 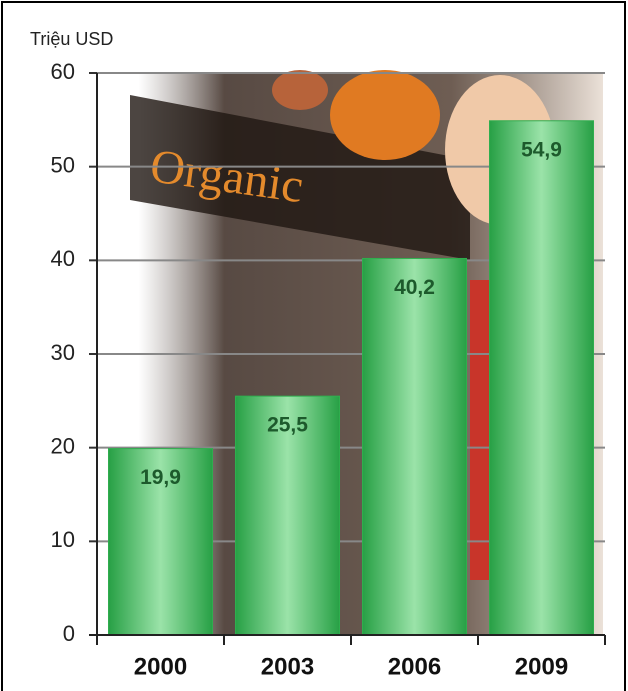 What do you see at coordinates (71, 39) in the screenshot?
I see `y-axis-label: Triệu USD` at bounding box center [71, 39].